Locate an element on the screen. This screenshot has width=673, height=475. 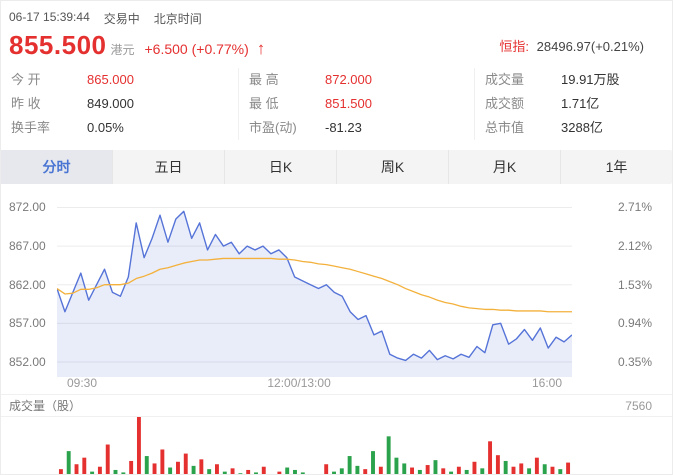
stats-column-1: 今 开 865.000 昨 收 849.000 换手率 0.05% is located at coordinates (119, 104).